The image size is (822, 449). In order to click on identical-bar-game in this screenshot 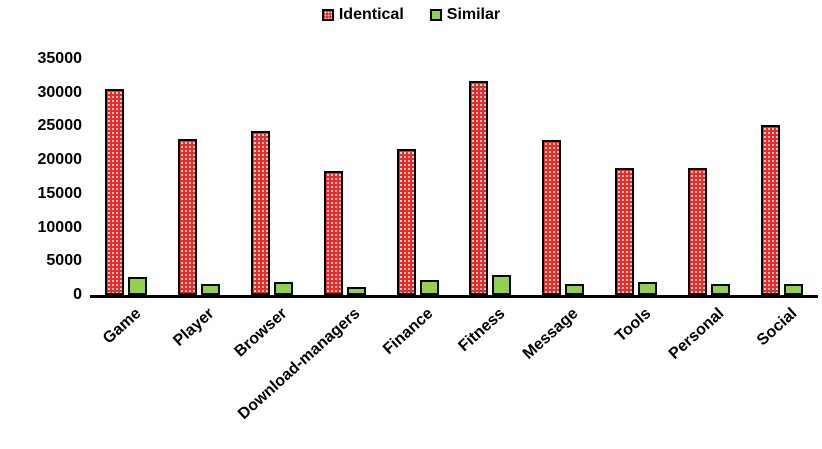, I will do `click(115, 192)`.